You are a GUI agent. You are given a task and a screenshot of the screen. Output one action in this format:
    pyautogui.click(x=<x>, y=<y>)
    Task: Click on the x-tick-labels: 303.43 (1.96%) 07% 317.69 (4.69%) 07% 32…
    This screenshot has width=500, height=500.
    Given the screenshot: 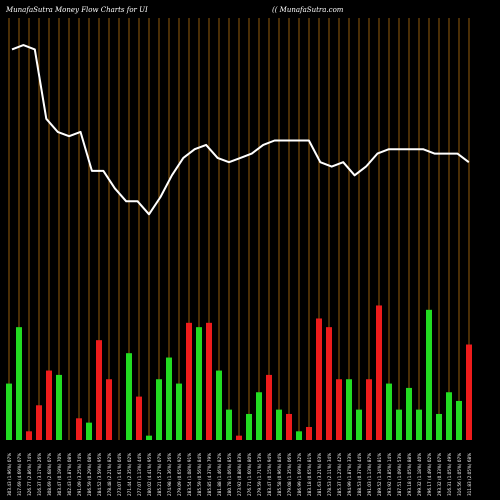 What is the action you would take?
    pyautogui.click(x=239, y=474)
    